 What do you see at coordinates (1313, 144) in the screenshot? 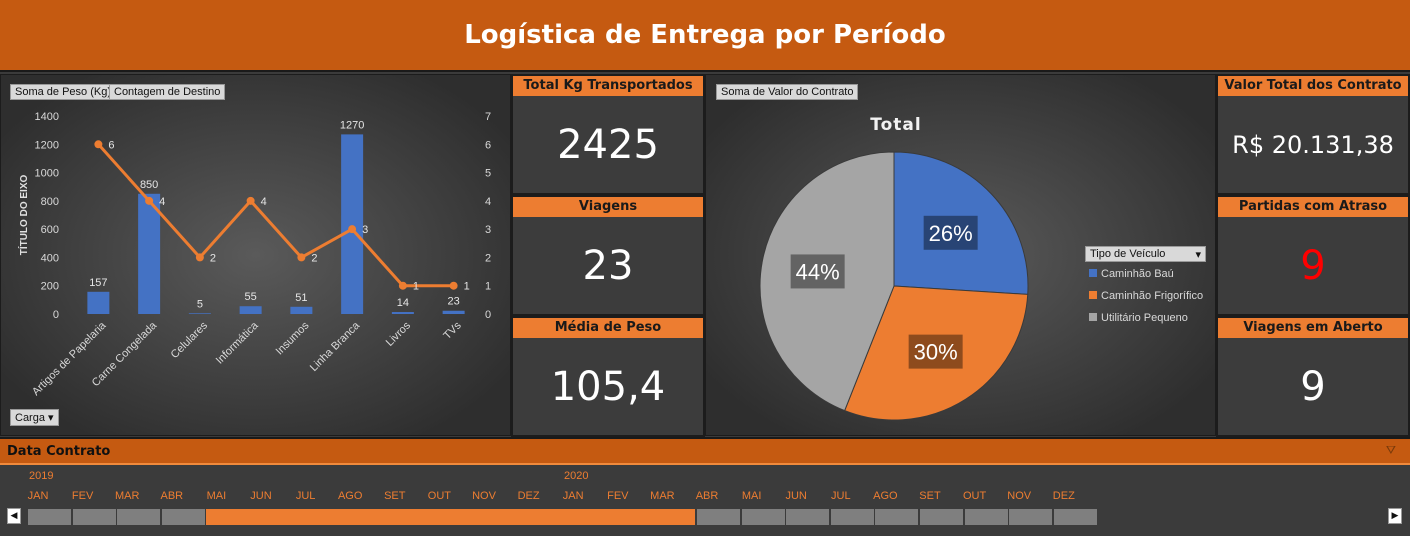
I see `kpi-value: R$ 20.131,38` at bounding box center [1313, 144].